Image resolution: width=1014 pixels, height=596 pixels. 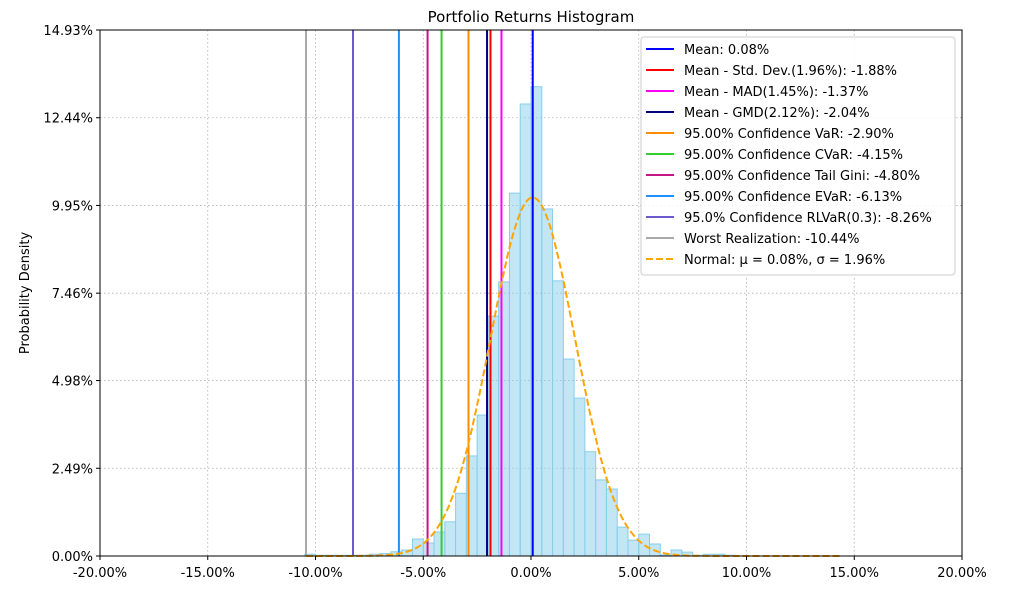 I want to click on y-tick-label: 0.00%, so click(x=72, y=557).